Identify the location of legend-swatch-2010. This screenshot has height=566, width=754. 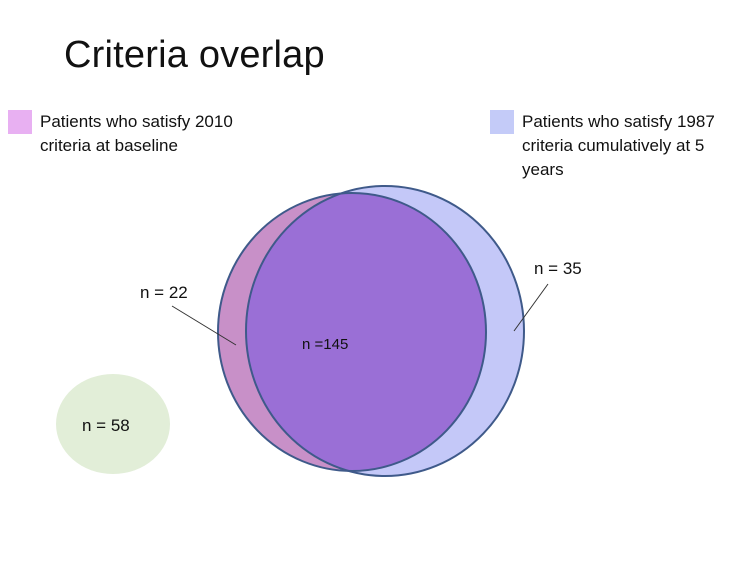
(20, 122).